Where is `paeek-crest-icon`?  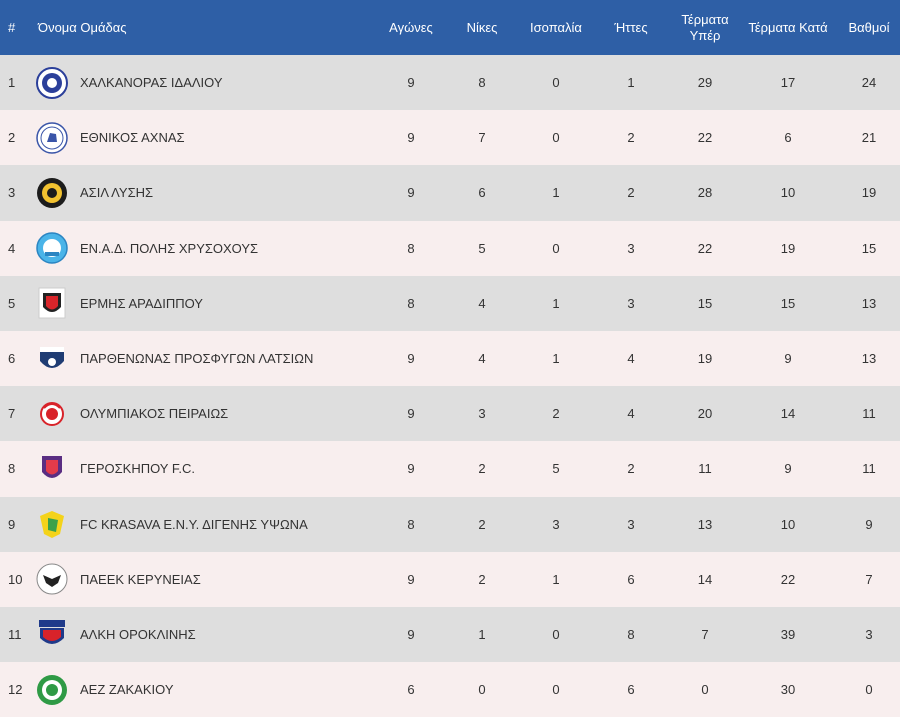 paeek-crest-icon is located at coordinates (52, 579).